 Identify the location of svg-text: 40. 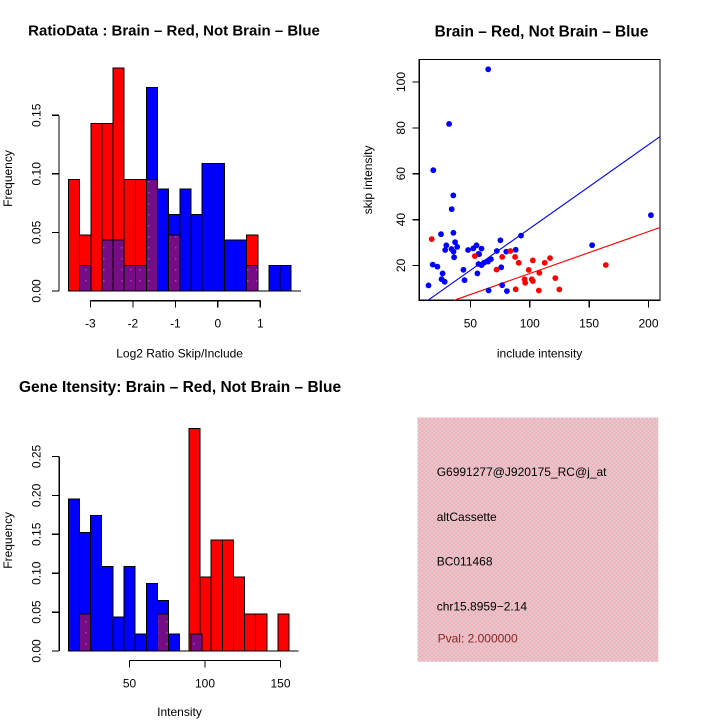
(401, 220).